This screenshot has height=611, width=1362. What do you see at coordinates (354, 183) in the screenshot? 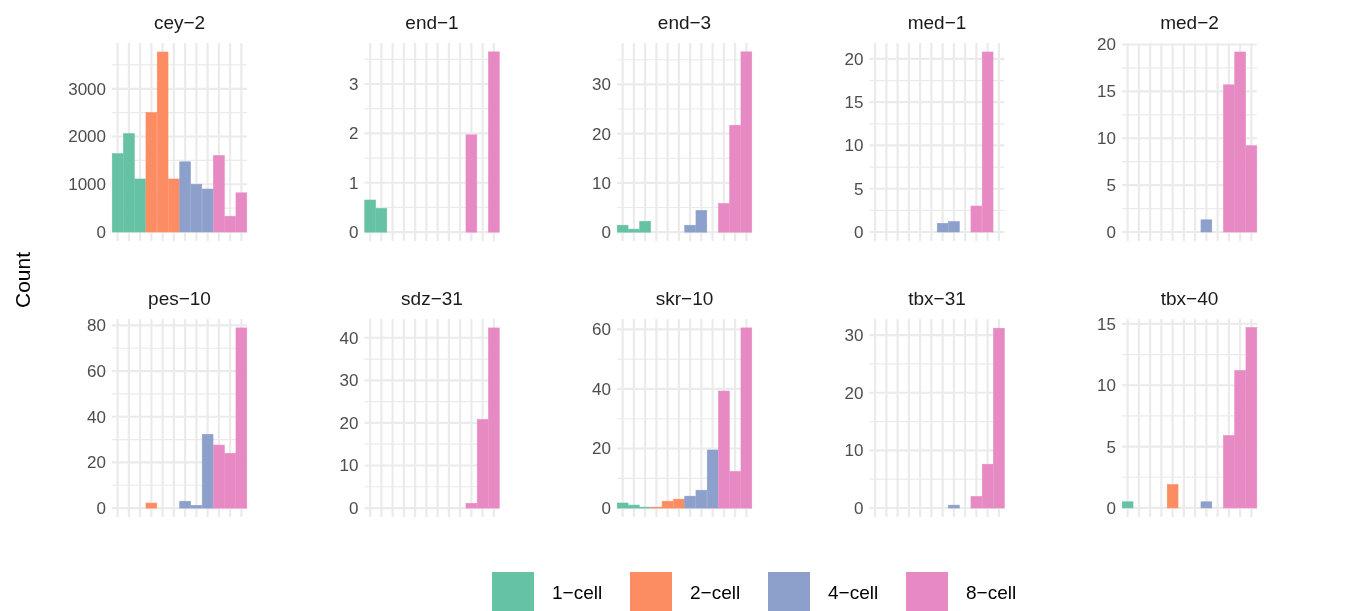
I see `y-tick-label: 1` at bounding box center [354, 183].